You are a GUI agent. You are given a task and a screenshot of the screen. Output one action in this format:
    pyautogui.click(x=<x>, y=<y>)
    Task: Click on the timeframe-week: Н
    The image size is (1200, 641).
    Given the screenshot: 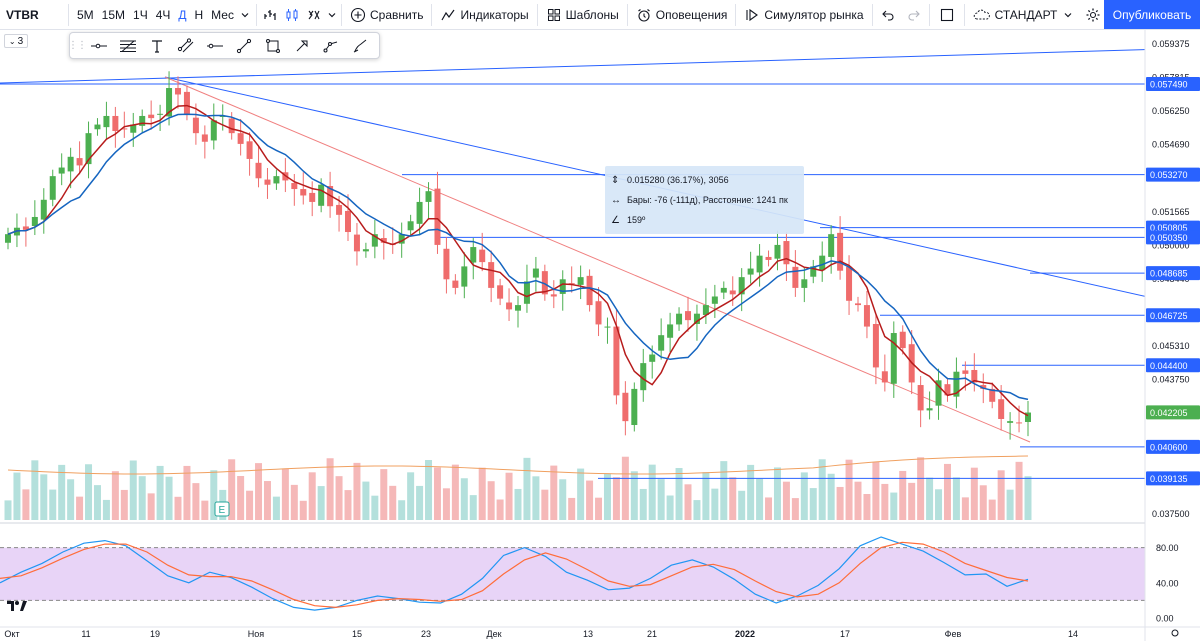 What is the action you would take?
    pyautogui.click(x=199, y=14)
    